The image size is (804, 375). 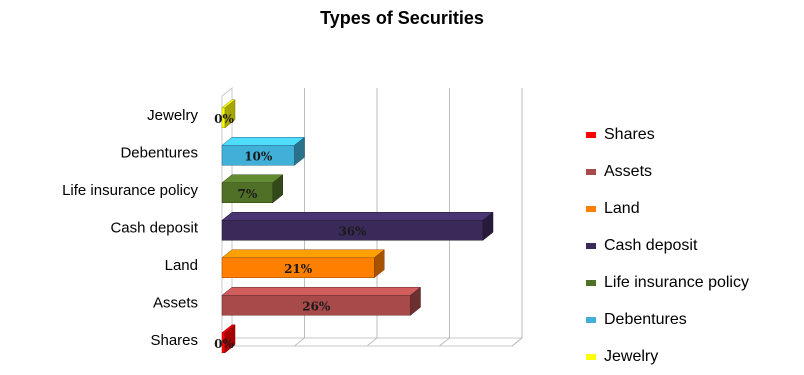 I want to click on category-label: Jewelry, so click(x=172, y=115).